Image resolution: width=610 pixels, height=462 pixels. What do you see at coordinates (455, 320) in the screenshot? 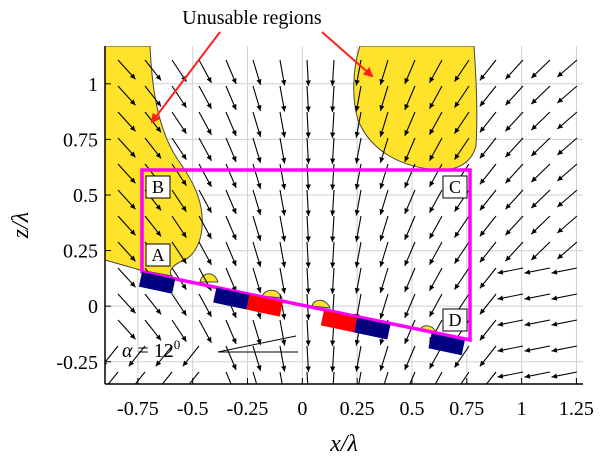
I see `point-label-d: D` at bounding box center [455, 320].